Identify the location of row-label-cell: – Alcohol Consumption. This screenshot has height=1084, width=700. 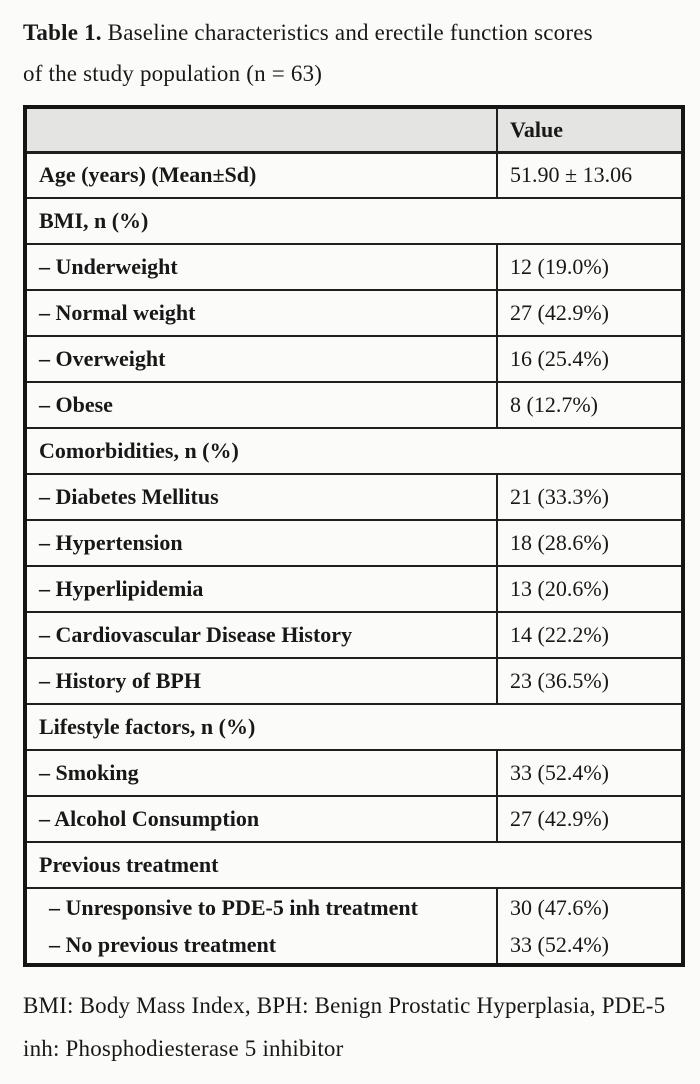
(261, 819).